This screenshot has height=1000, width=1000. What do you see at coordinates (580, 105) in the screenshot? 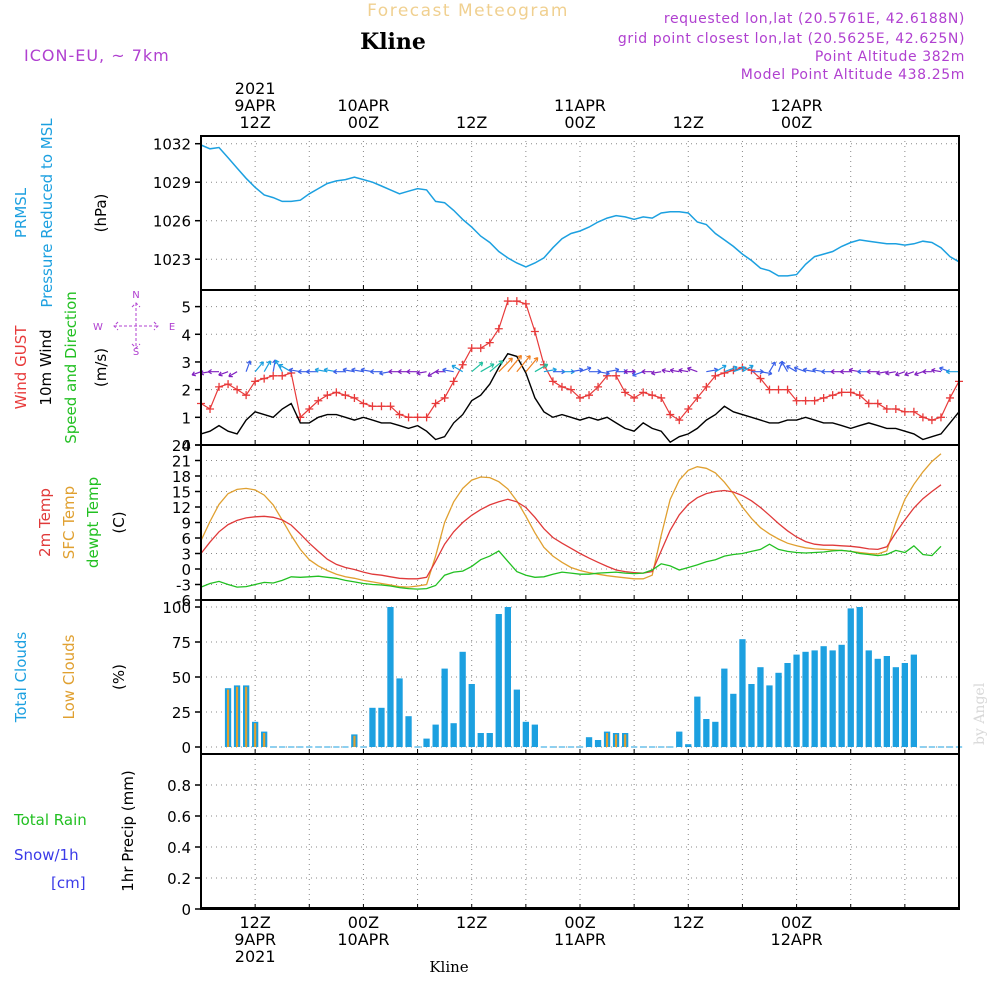
I see `top-time-label: 11APR` at bounding box center [580, 105].